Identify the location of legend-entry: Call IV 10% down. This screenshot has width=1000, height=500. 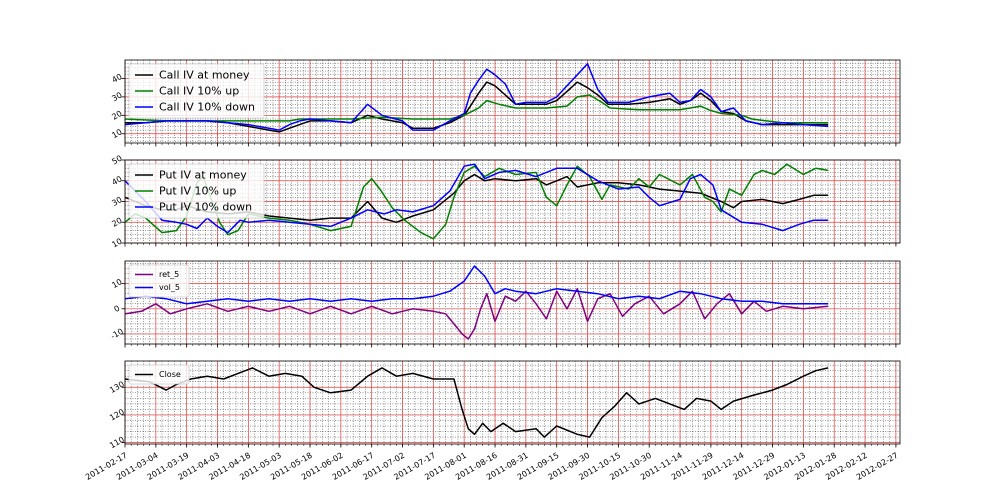
(207, 107).